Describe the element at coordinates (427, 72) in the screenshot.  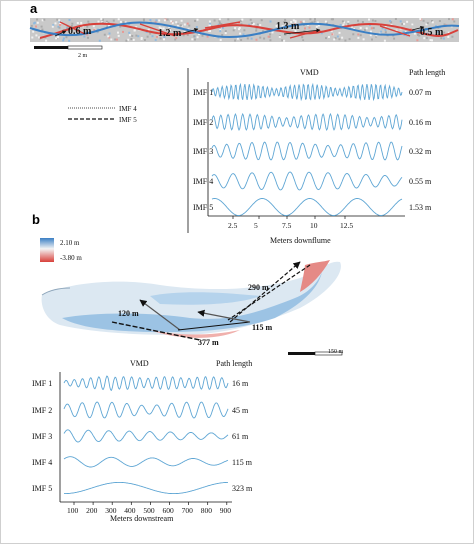
I see `panel-a-path-header: Path length` at that location.